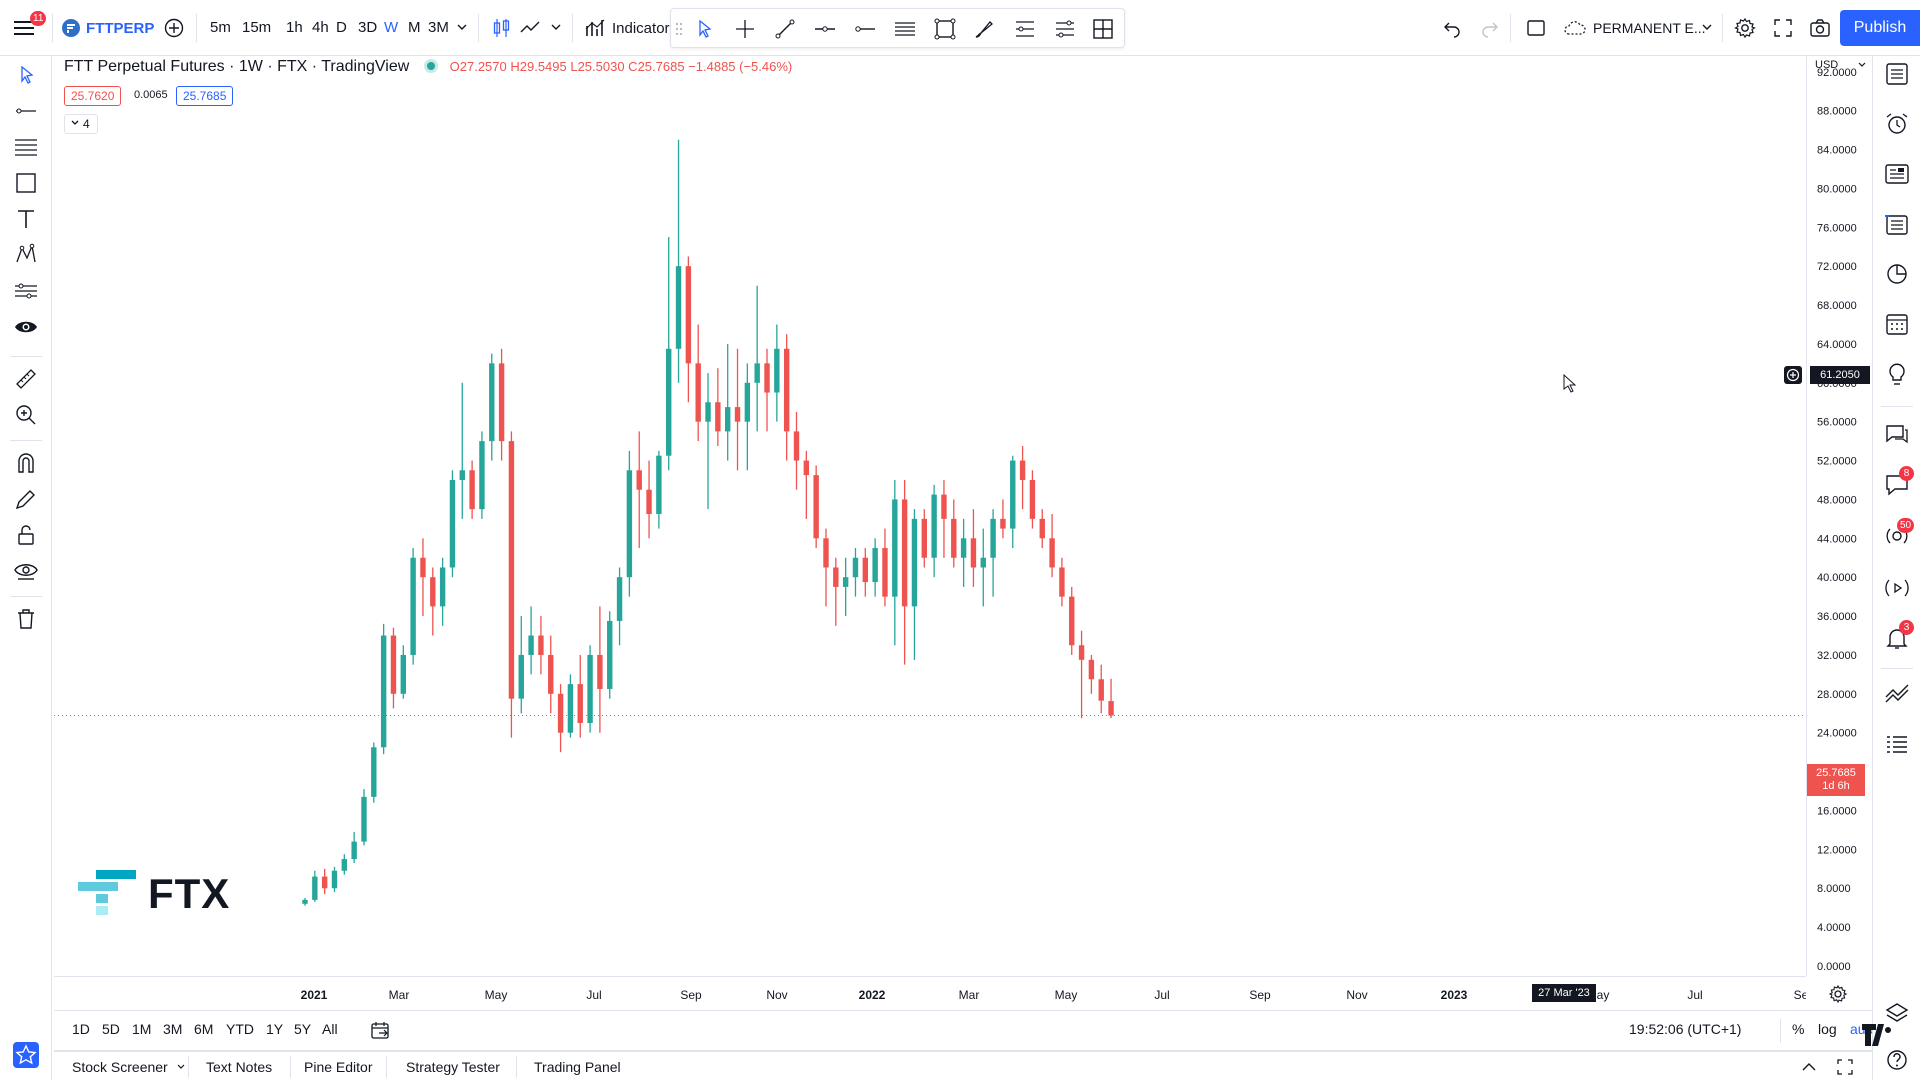 Image resolution: width=1920 pixels, height=1081 pixels. I want to click on horizontal-ray-tool-button, so click(825, 29).